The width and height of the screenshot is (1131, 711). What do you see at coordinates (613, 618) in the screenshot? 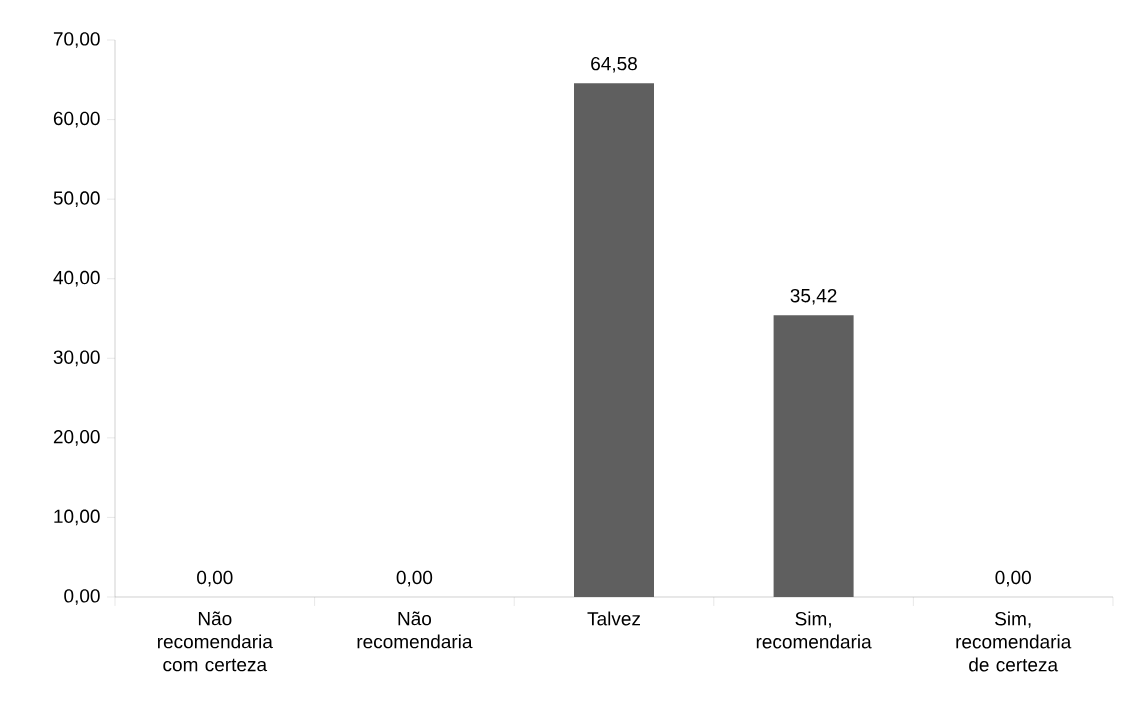
I see `x-tick-label: Talvez` at bounding box center [613, 618].